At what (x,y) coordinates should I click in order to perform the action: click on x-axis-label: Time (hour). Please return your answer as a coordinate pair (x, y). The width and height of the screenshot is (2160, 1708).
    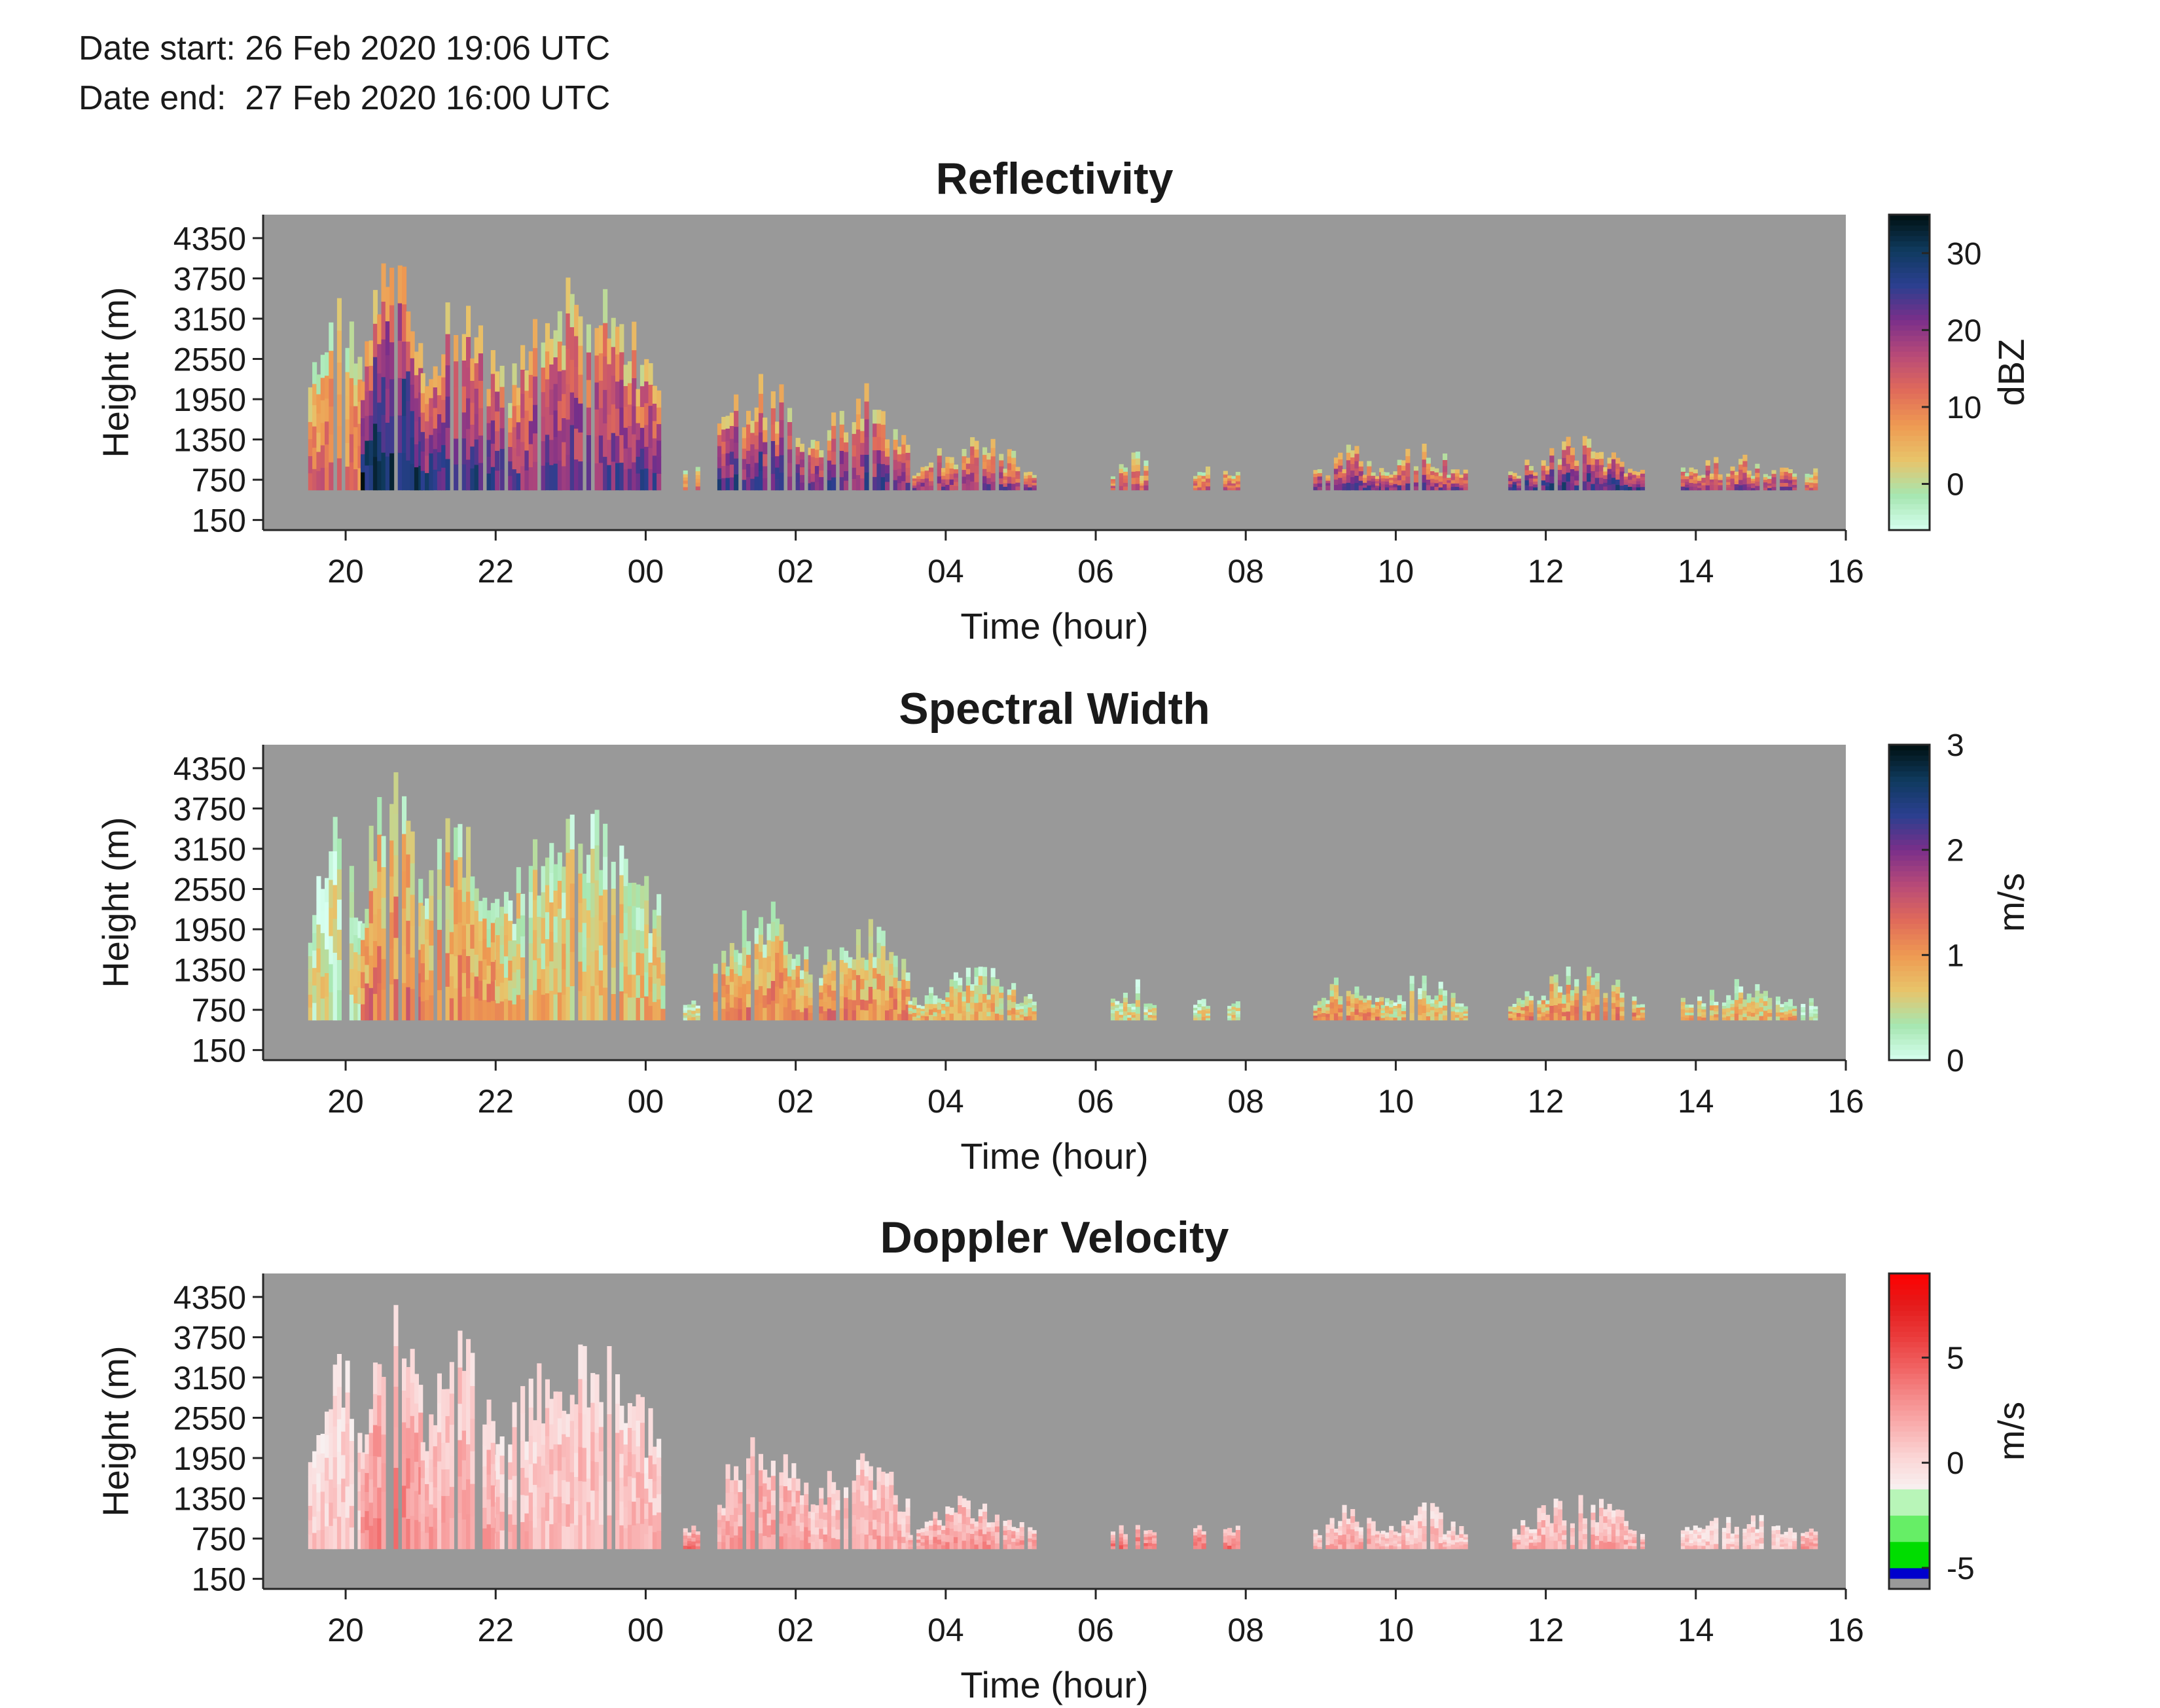
    Looking at the image, I should click on (1054, 1685).